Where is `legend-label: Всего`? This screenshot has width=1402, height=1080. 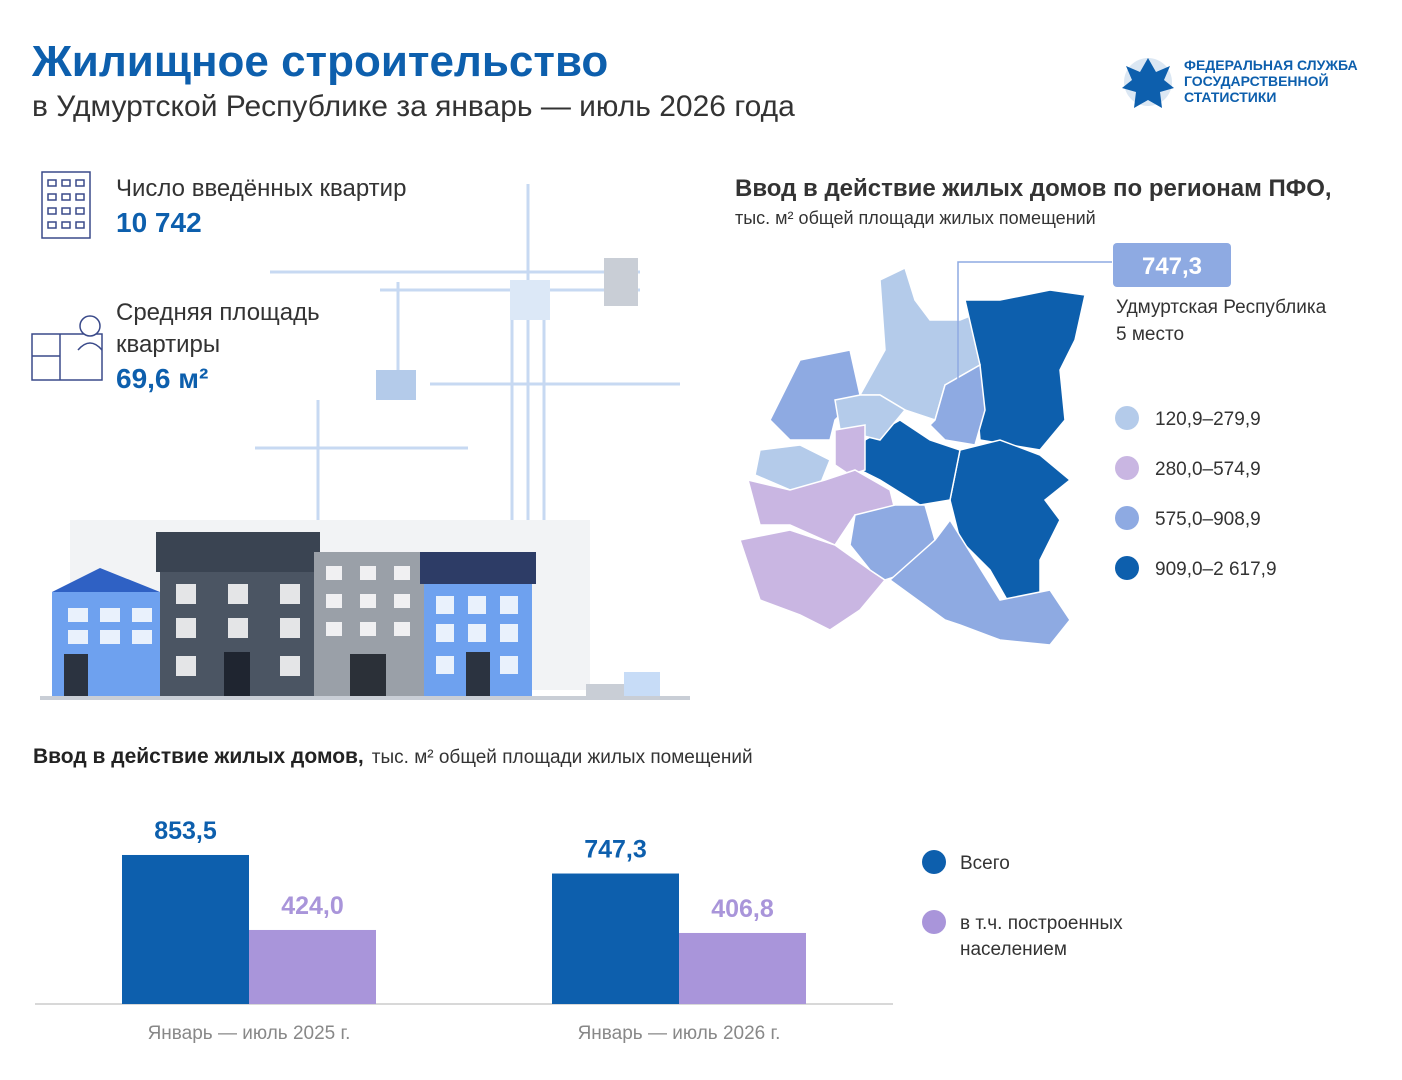 legend-label: Всего is located at coordinates (985, 863).